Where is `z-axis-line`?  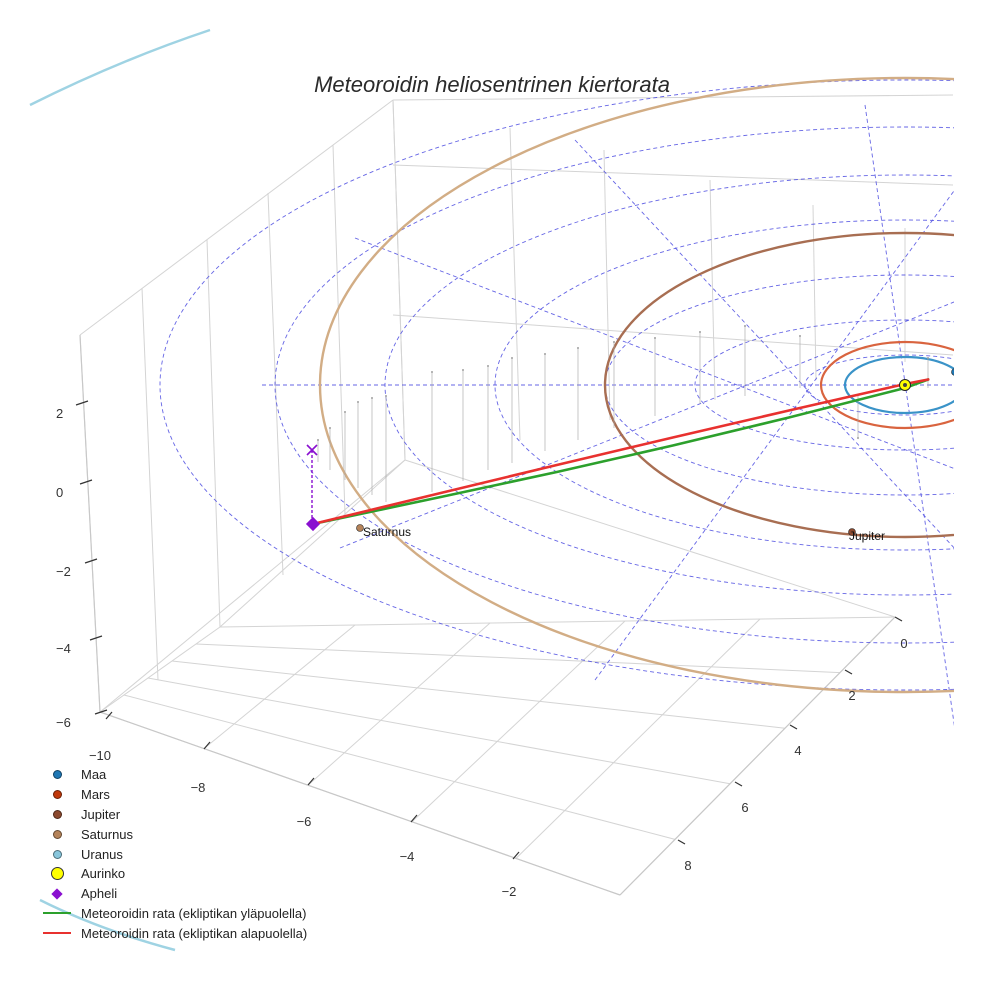
z-axis-line is located at coordinates (90, 523).